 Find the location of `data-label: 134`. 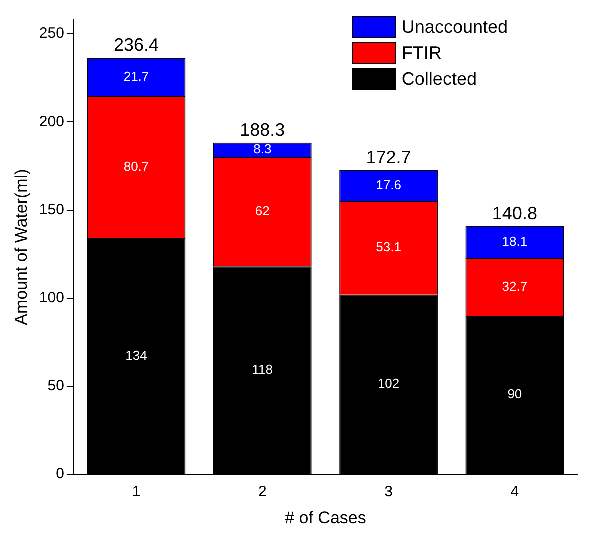

data-label: 134 is located at coordinates (137, 355).